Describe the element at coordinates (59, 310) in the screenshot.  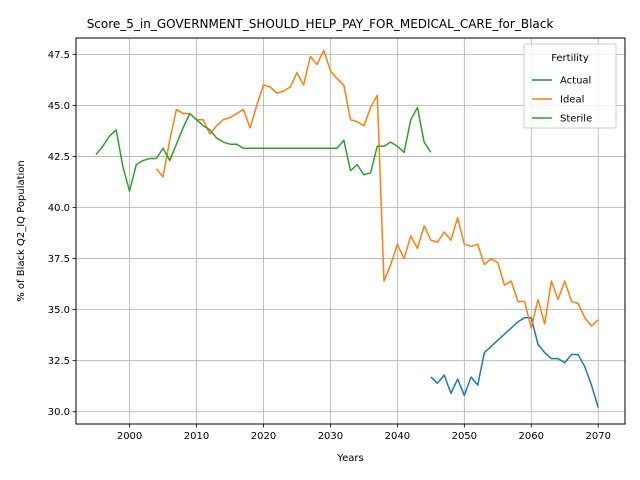
I see `y-tick-label: 35.0` at that location.